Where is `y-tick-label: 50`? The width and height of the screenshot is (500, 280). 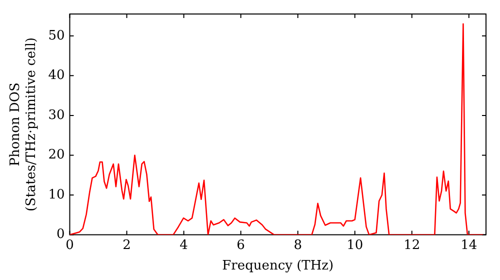
y-tick-label: 50 is located at coordinates (56, 36).